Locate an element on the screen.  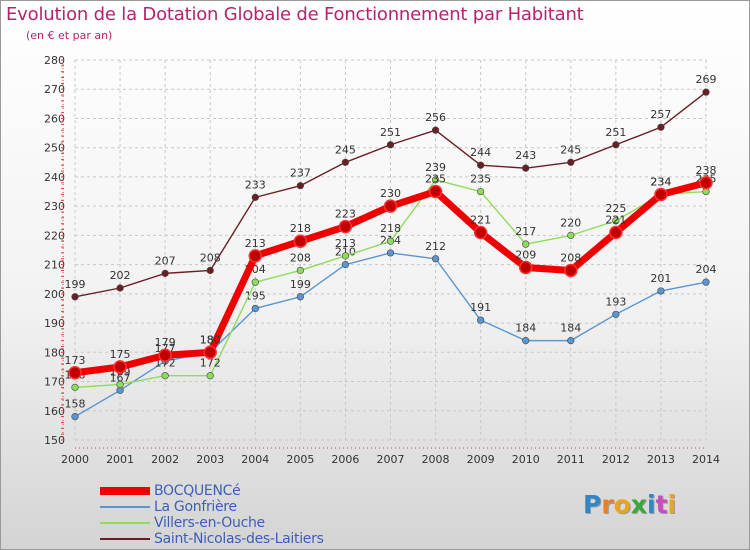
data-label: 220 is located at coordinates (570, 222).